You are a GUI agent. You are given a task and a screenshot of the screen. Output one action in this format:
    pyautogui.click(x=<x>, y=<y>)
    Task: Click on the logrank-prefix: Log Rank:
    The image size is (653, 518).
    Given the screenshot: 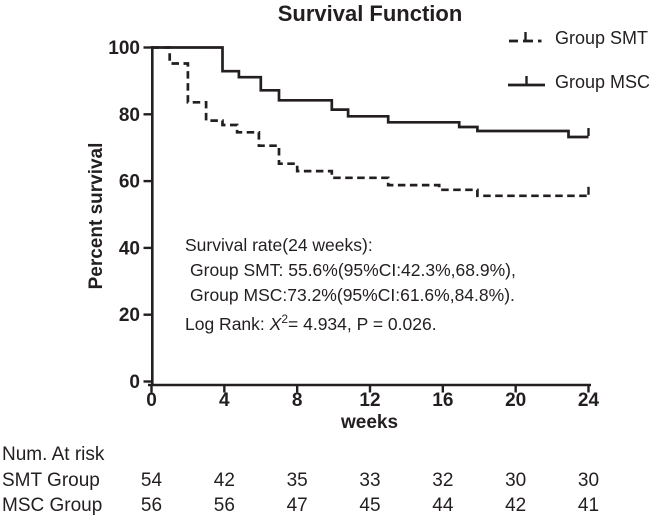 What is the action you would take?
    pyautogui.click(x=227, y=324)
    